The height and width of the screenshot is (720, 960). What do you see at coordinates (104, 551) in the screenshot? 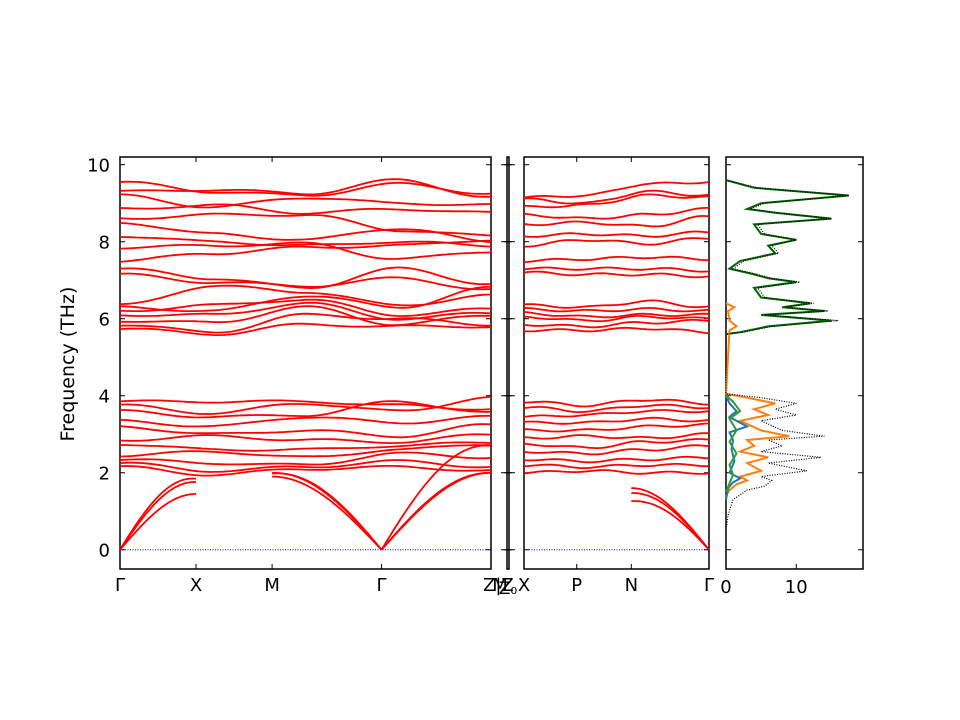
I see `ytick-label: 0` at bounding box center [104, 551].